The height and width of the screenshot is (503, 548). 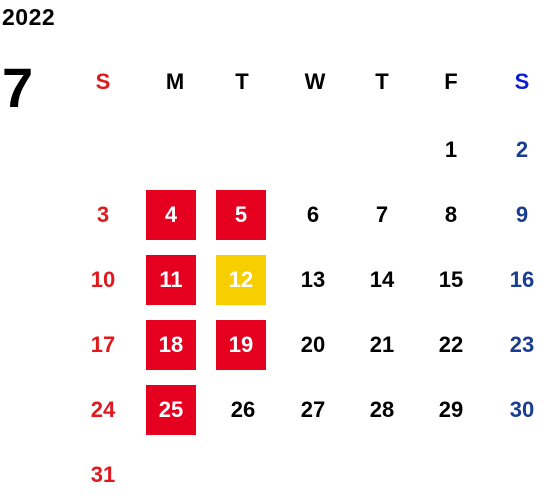 What do you see at coordinates (382, 214) in the screenshot?
I see `day-cell: 7` at bounding box center [382, 214].